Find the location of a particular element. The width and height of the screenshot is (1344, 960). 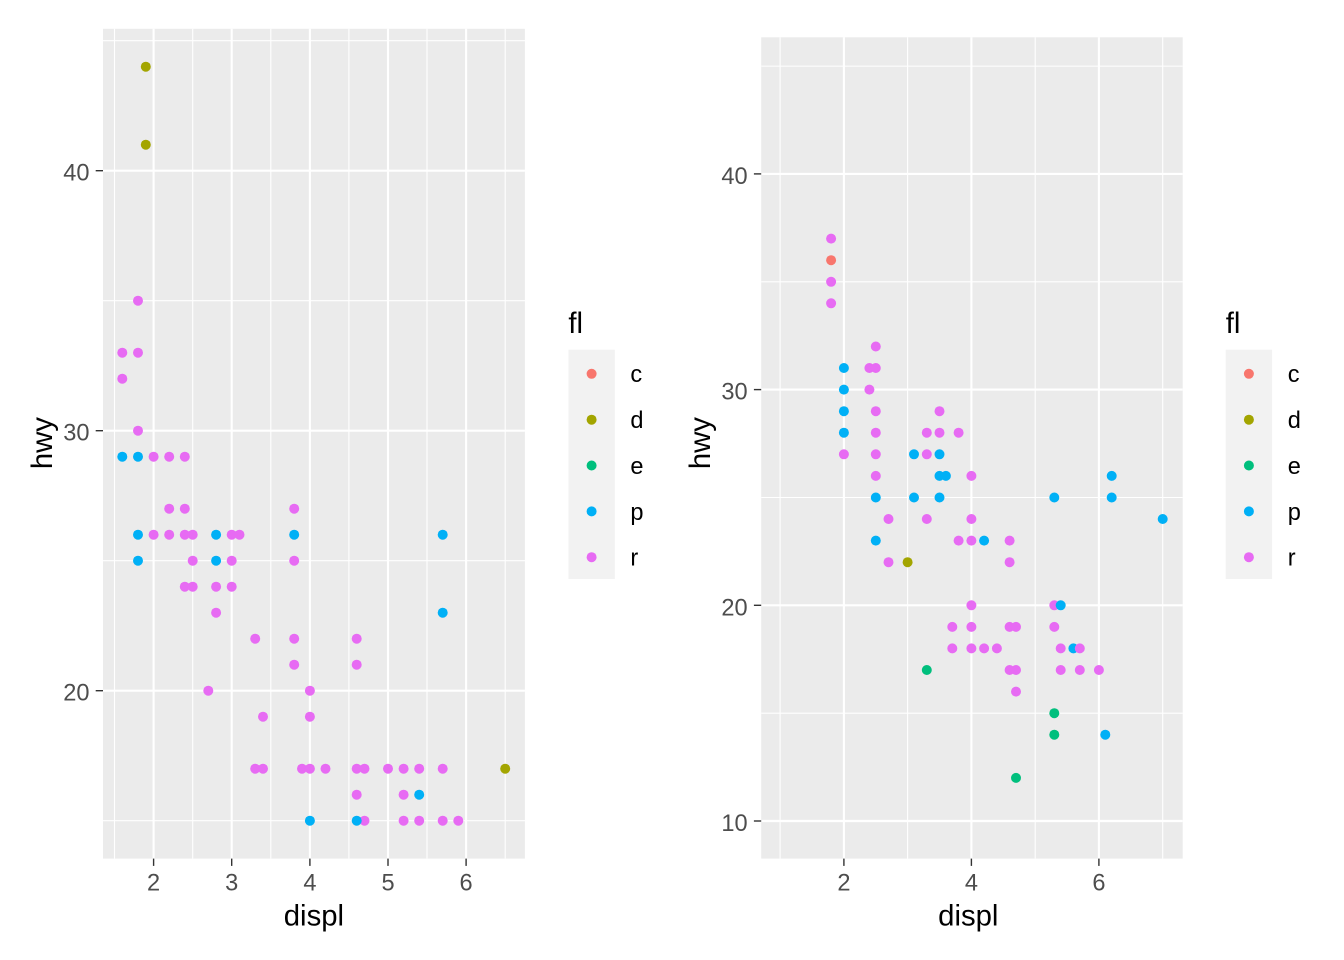

svg-text: 10 is located at coordinates (734, 824).